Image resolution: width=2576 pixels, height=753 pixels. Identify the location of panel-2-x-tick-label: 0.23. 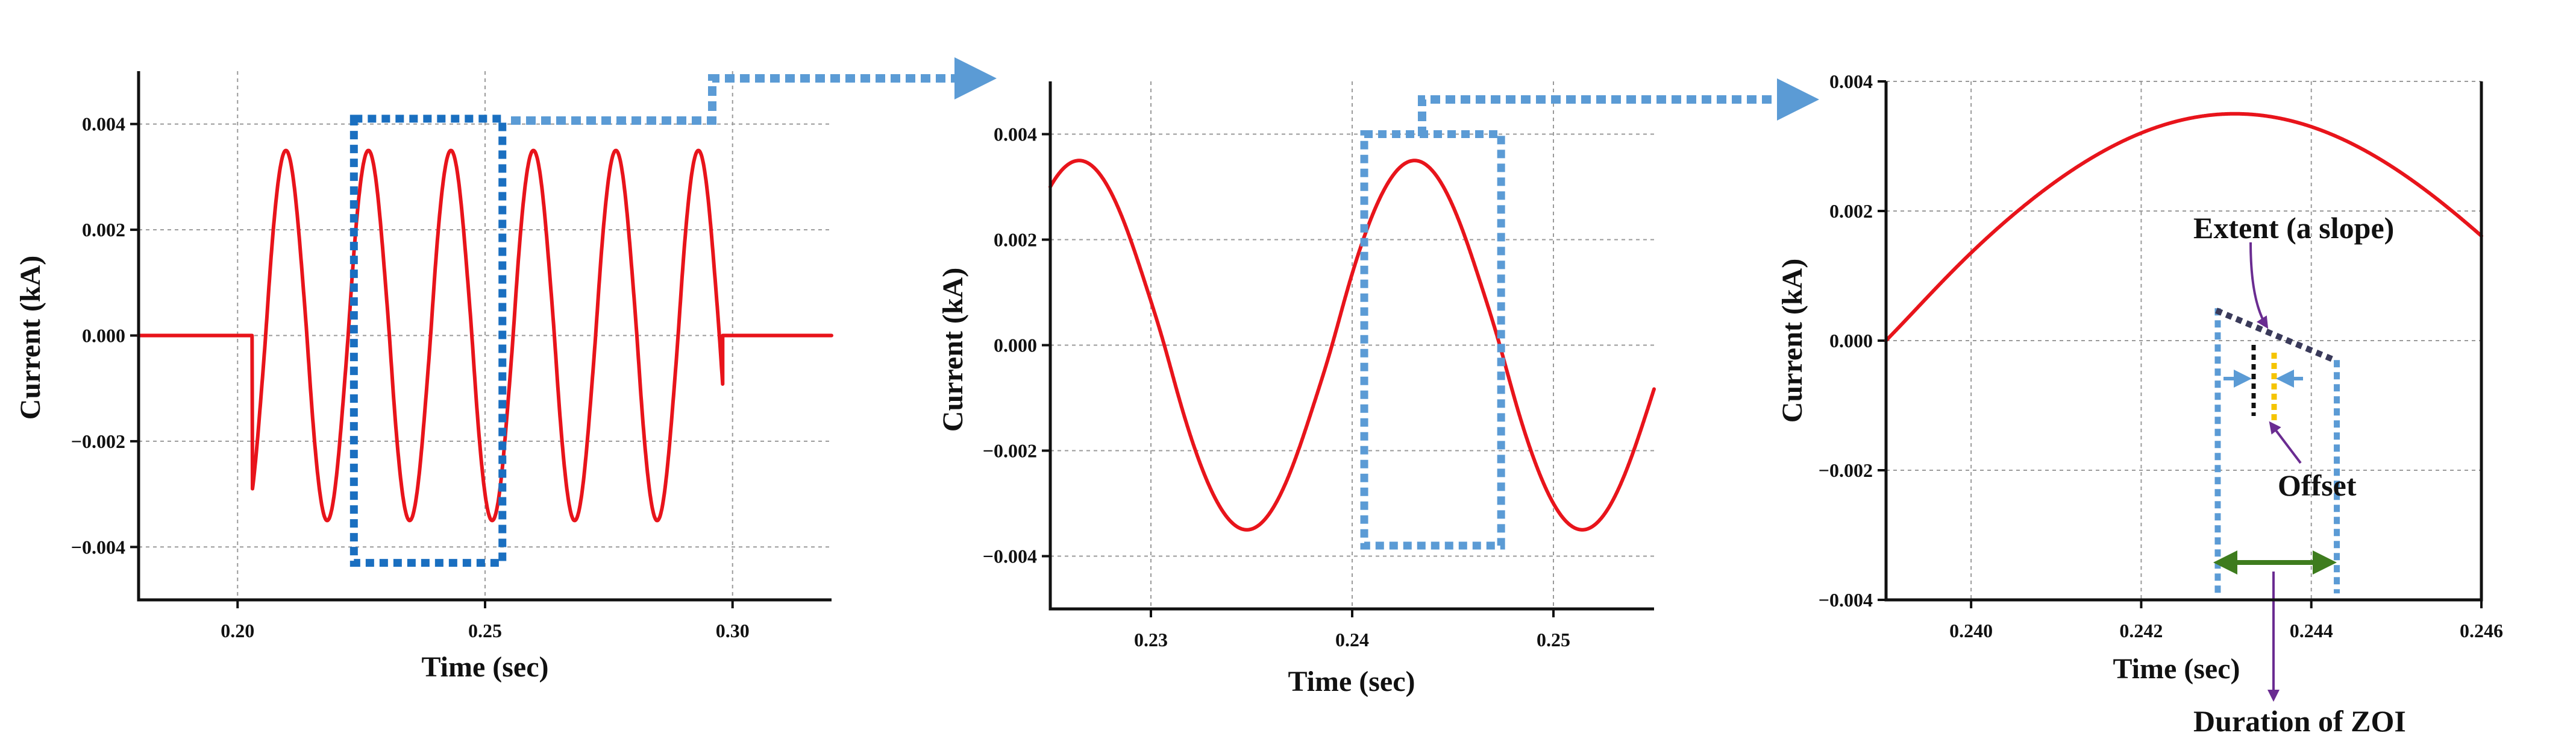
(1151, 640).